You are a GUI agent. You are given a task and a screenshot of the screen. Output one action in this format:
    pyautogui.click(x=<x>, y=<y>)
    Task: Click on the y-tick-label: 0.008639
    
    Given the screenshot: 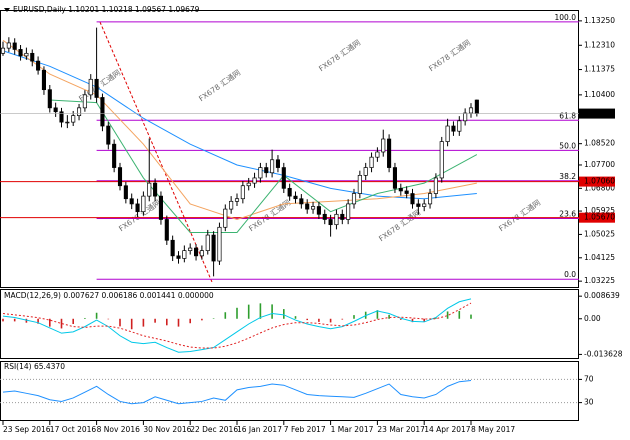 What is the action you would take?
    pyautogui.click(x=602, y=295)
    